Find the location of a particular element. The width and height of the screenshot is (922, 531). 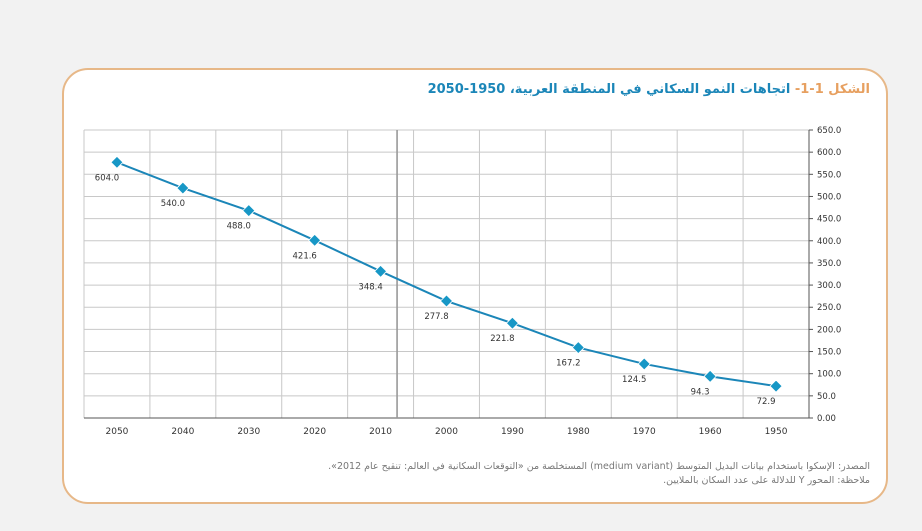

y-tick-label: 150.0 is located at coordinates (829, 353).